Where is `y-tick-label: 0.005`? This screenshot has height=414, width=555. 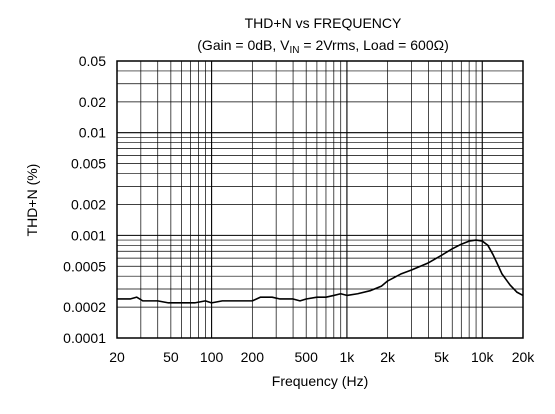 y-tick-label: 0.005 is located at coordinates (88, 164).